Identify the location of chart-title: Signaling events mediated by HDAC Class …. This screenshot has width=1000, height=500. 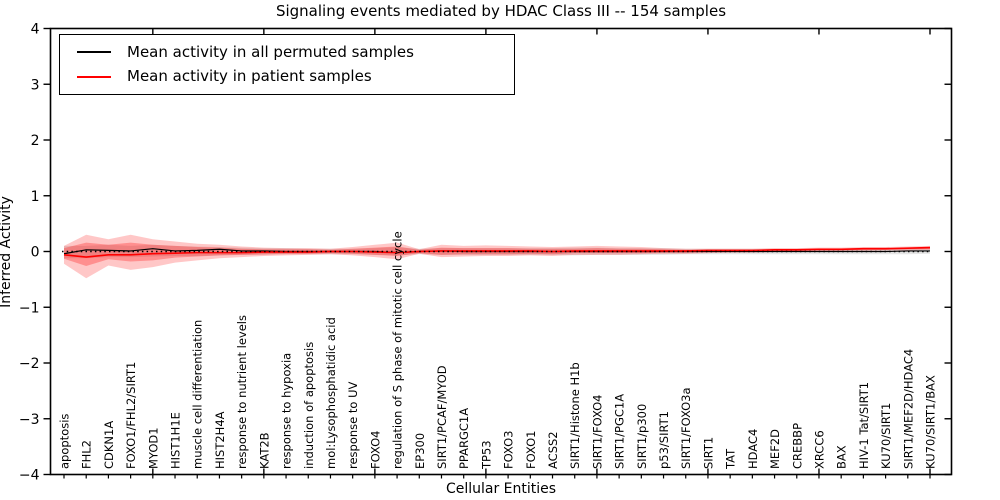
(501, 11).